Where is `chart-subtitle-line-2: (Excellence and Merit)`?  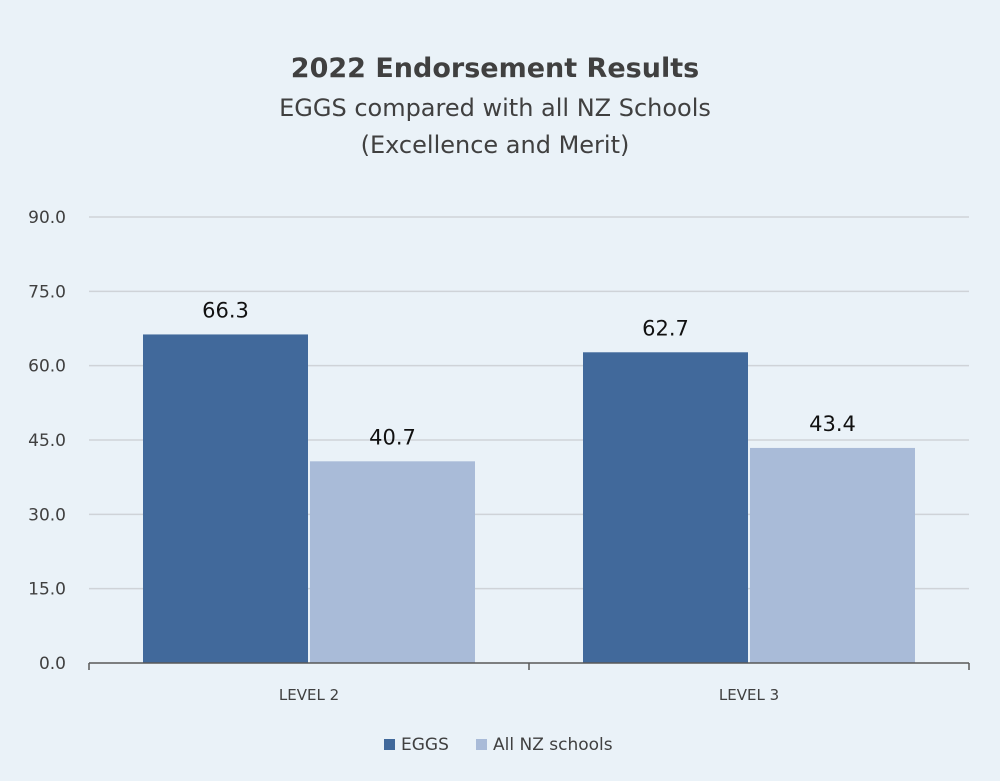
chart-subtitle-line-2: (Excellence and Merit) is located at coordinates (495, 145).